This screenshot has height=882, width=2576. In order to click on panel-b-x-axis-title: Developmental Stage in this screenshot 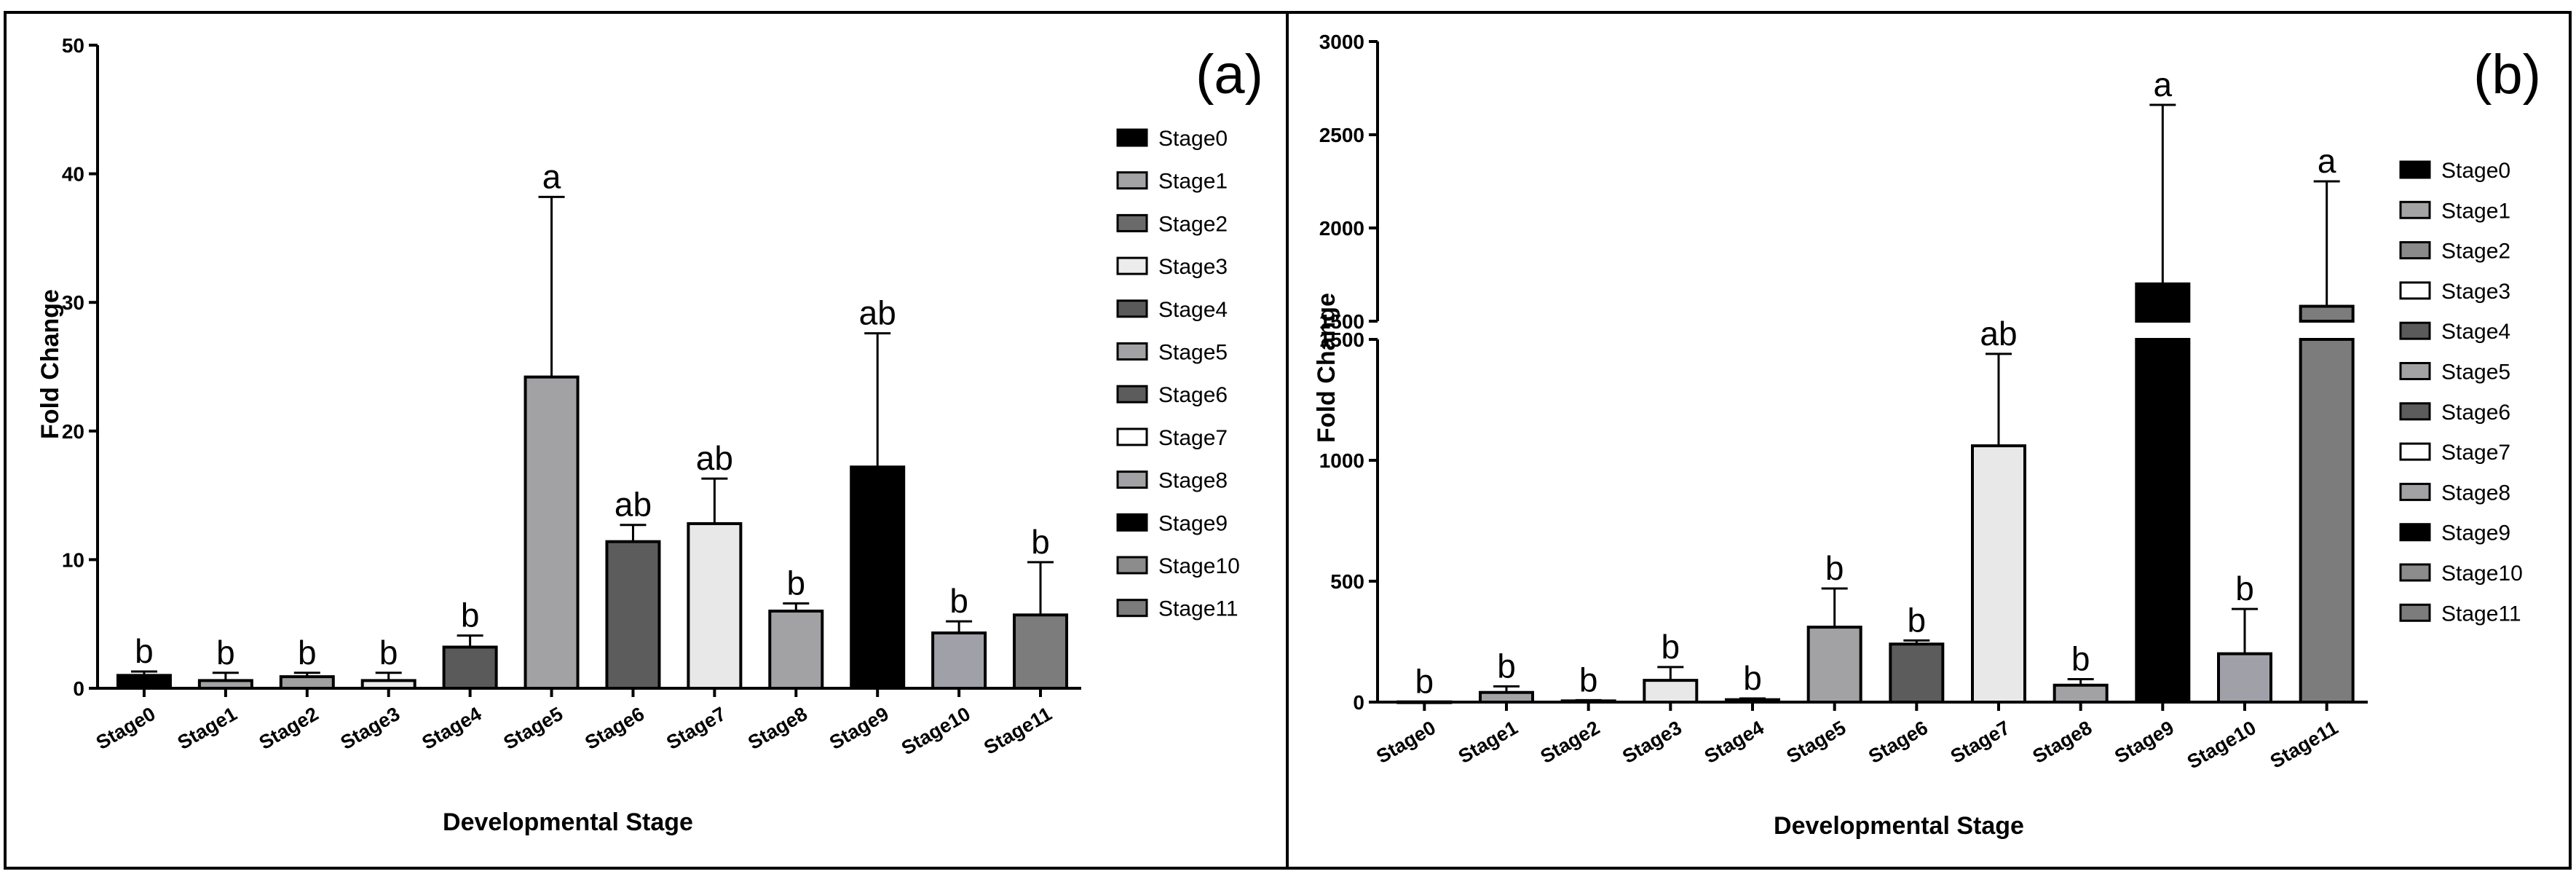, I will do `click(1899, 826)`.